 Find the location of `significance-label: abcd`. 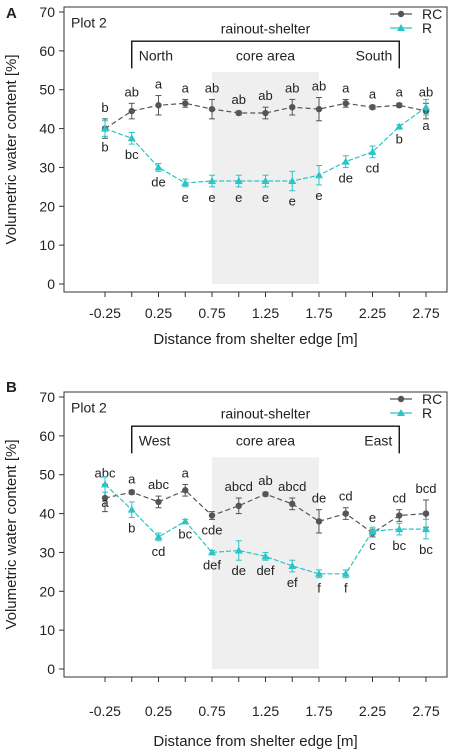

significance-label: abcd is located at coordinates (239, 486).